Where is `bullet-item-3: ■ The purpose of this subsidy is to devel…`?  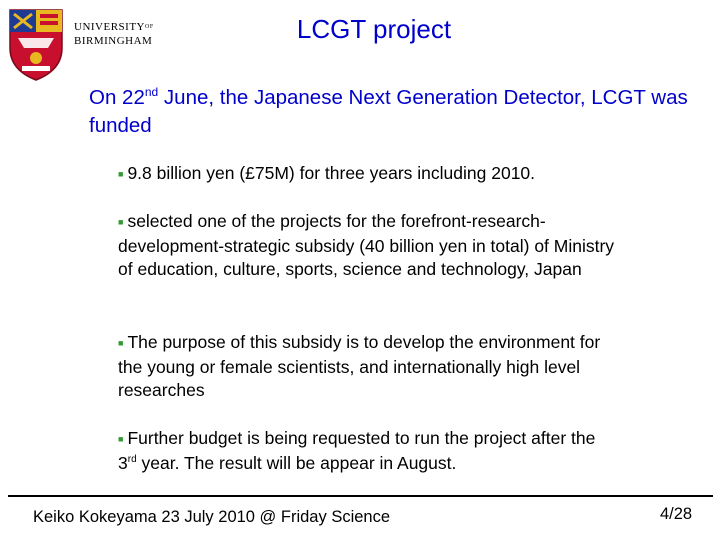
bullet-item-3: ■ The purpose of this subsidy is to devel… is located at coordinates (368, 367).